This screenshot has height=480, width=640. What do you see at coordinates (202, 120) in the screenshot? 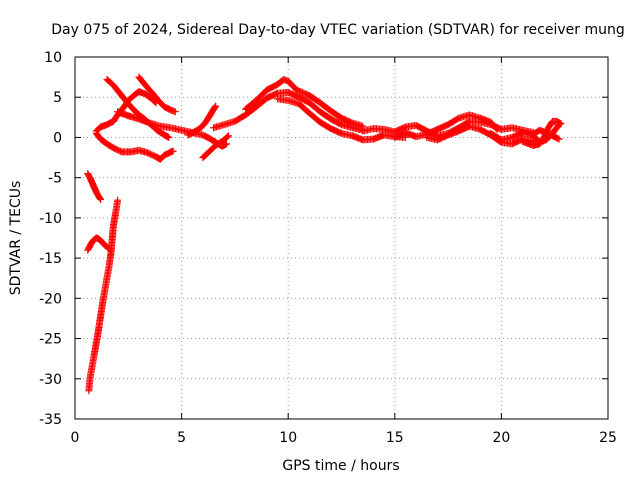
I see `series-arc-late-rise-a` at bounding box center [202, 120].